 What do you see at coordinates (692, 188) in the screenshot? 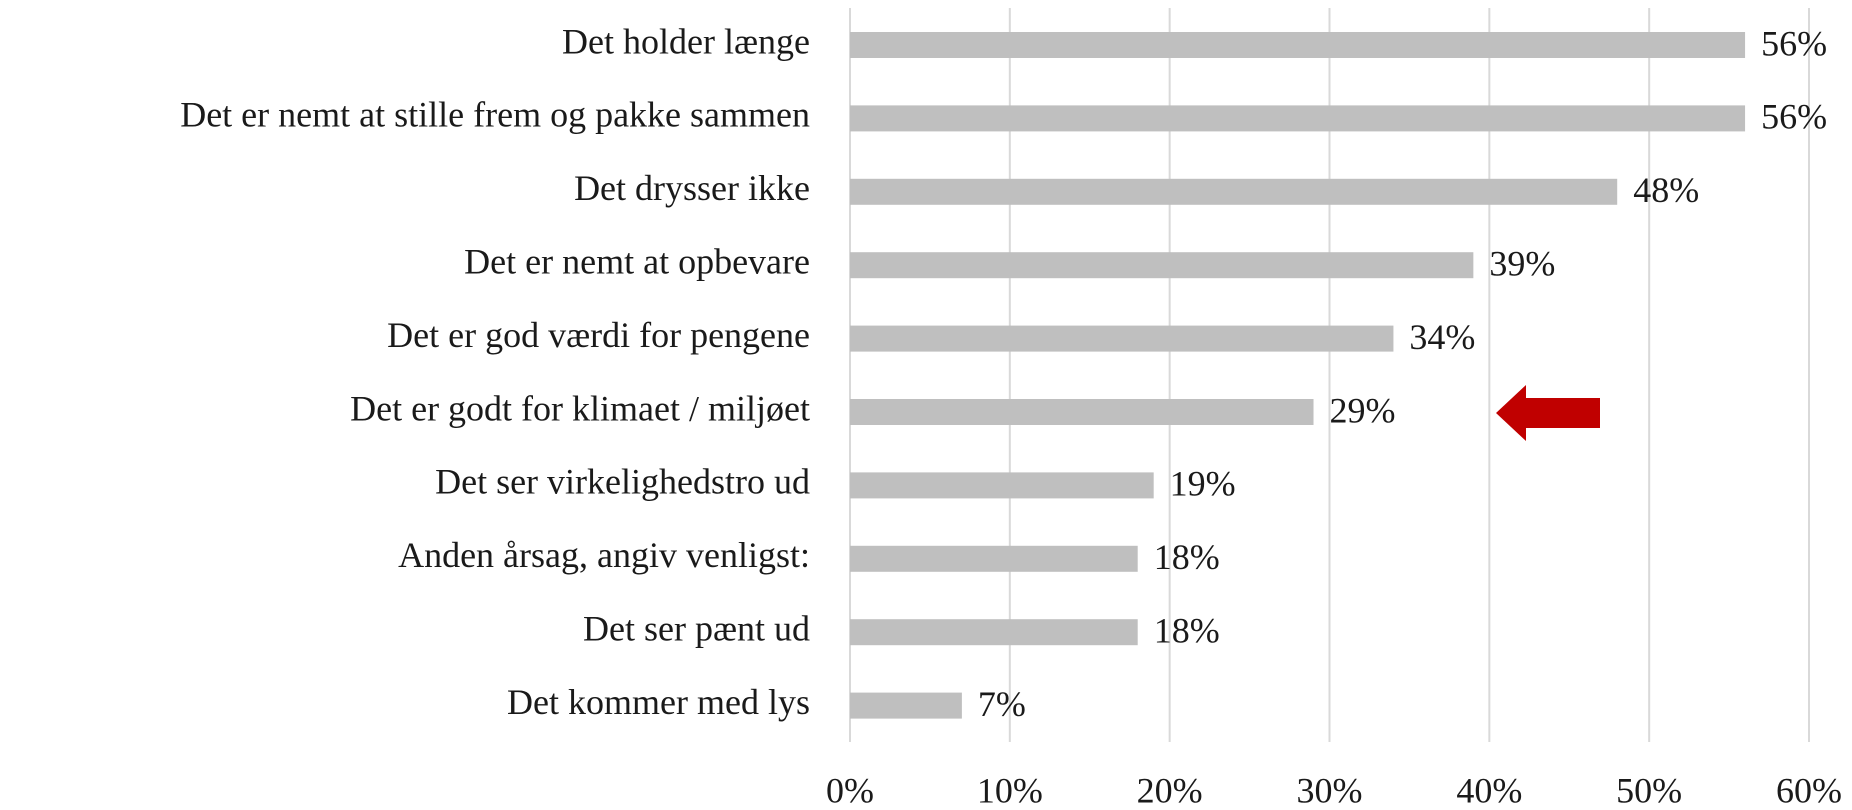
I see `category-label: Det drysser ikke` at bounding box center [692, 188].